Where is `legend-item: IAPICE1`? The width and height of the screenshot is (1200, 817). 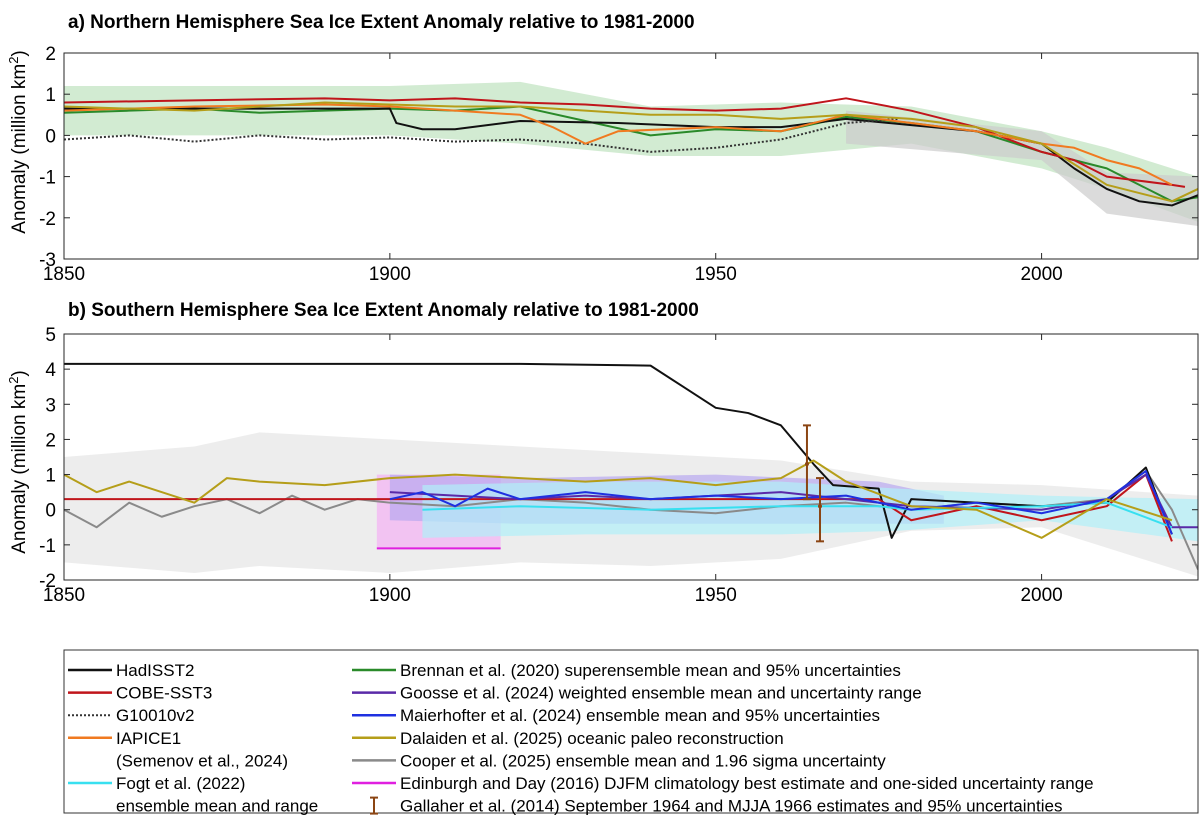 legend-item: IAPICE1 is located at coordinates (124, 738).